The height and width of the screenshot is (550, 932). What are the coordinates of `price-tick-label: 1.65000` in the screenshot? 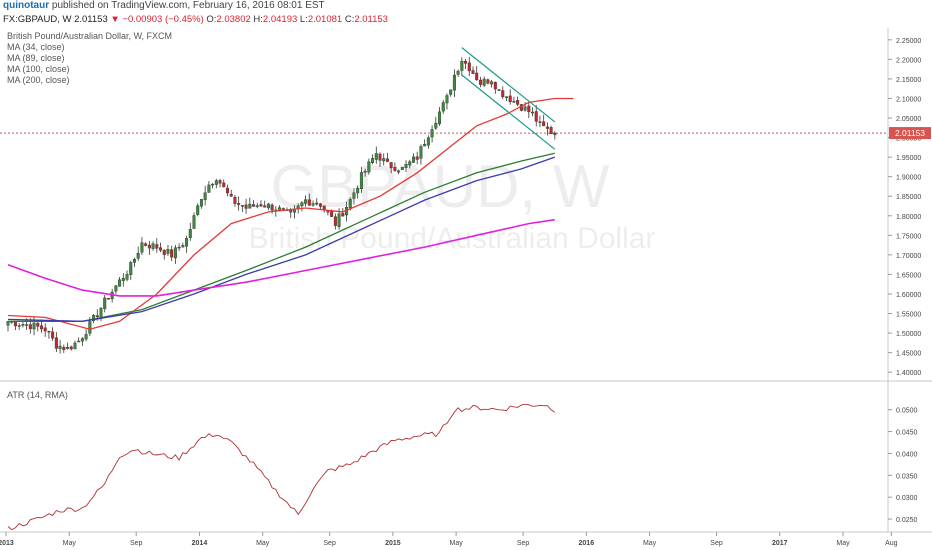 It's located at (908, 275).